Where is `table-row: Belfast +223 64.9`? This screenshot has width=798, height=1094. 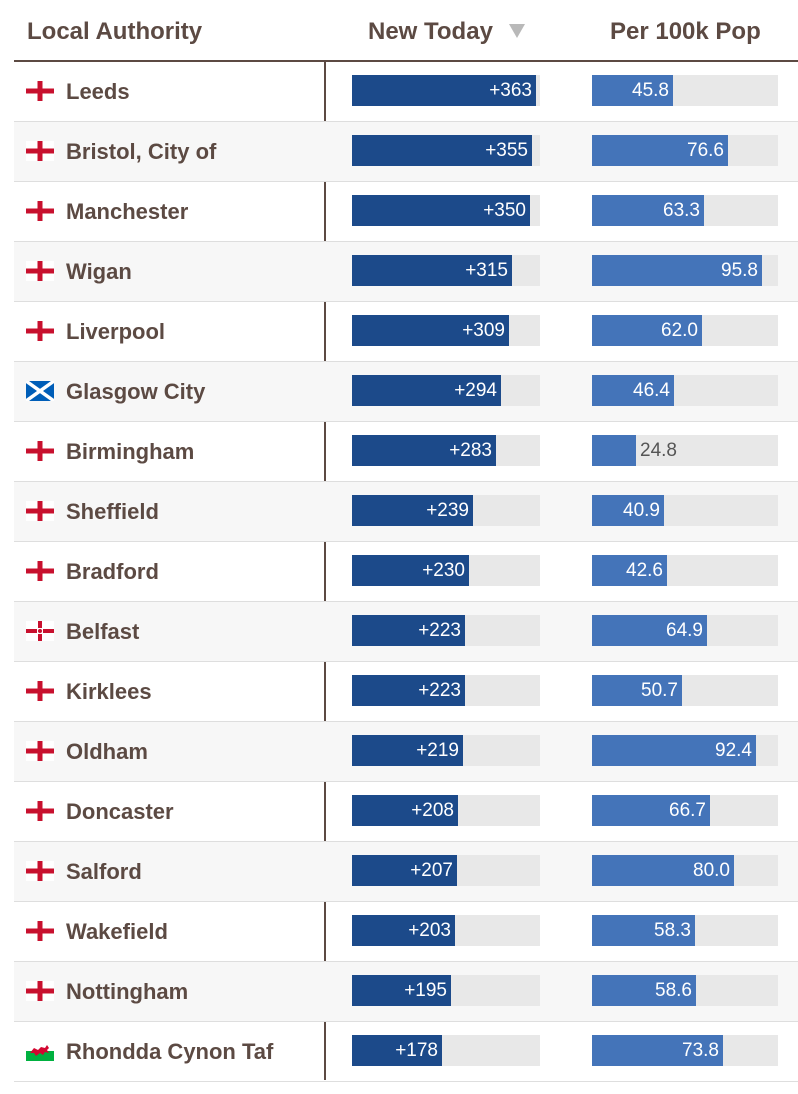 table-row: Belfast +223 64.9 is located at coordinates (406, 632).